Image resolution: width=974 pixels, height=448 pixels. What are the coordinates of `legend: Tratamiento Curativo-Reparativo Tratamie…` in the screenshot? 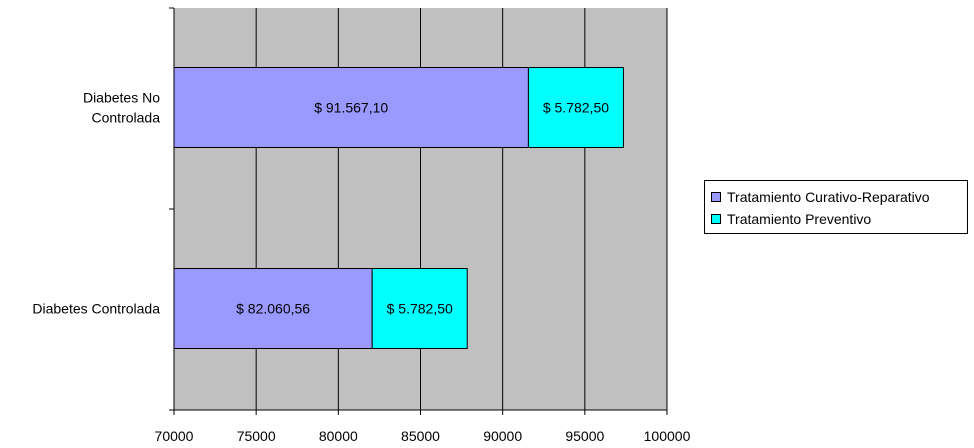 It's located at (836, 207).